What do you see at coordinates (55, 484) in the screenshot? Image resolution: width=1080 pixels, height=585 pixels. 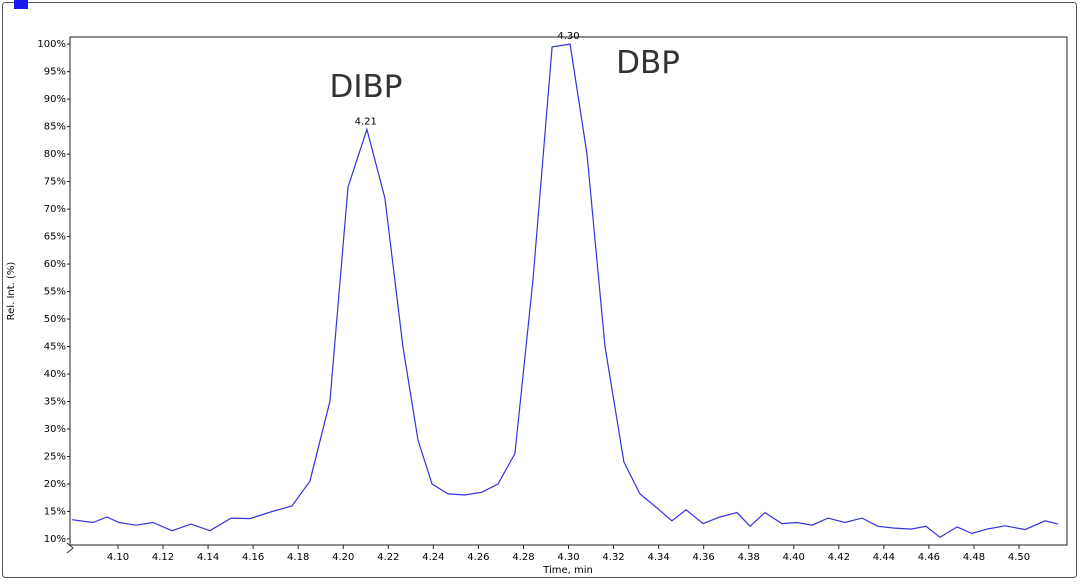 I see `y-tick-label: 20%` at bounding box center [55, 484].